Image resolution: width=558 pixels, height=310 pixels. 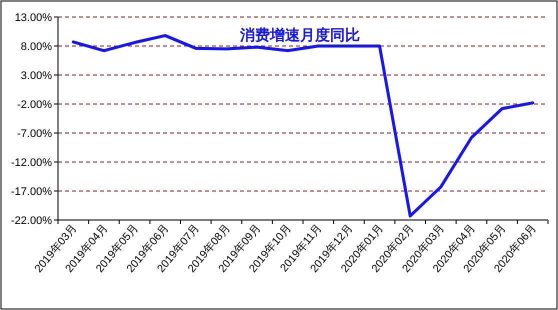 What do you see at coordinates (34, 105) in the screenshot?
I see `y-tick-label: -2.00%` at bounding box center [34, 105].